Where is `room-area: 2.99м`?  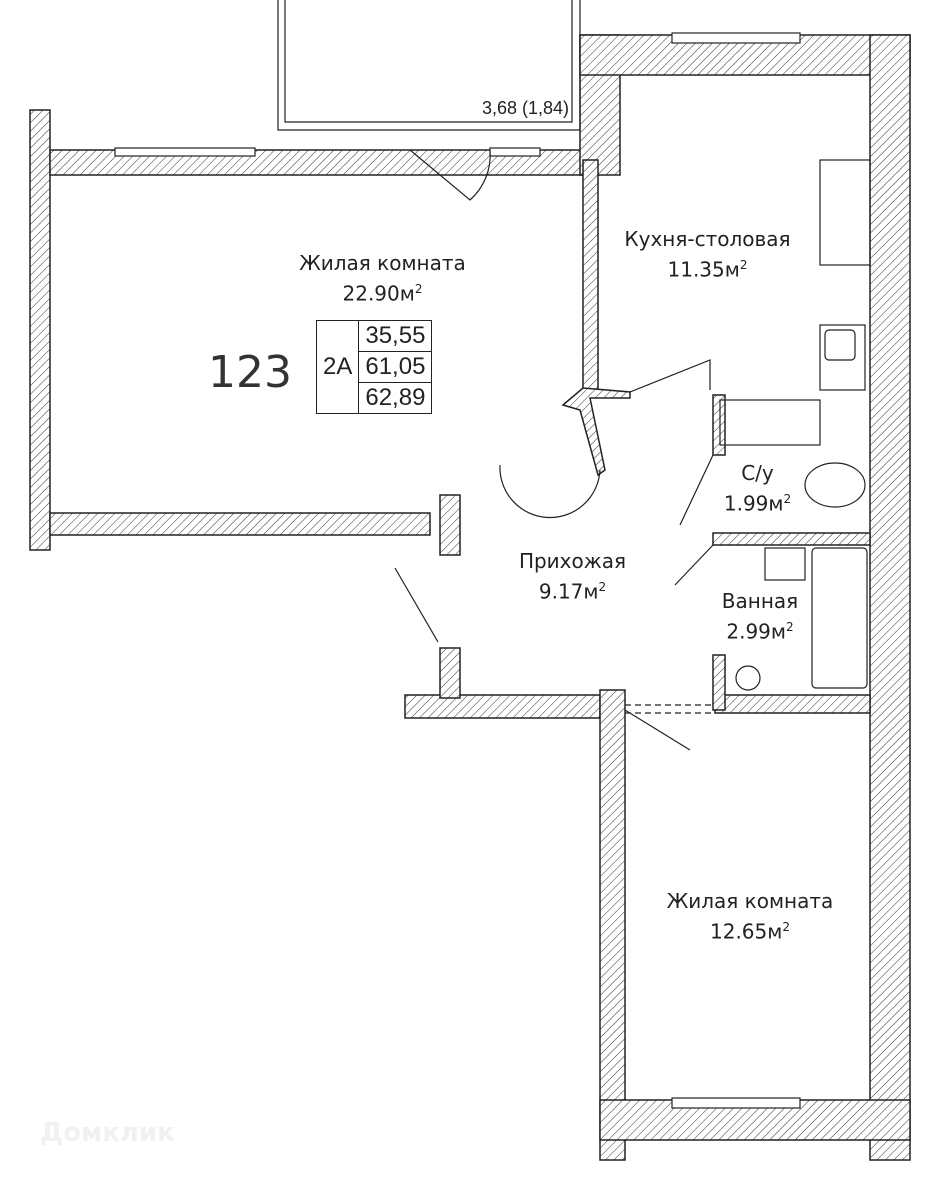 room-area: 2.99м is located at coordinates (756, 631).